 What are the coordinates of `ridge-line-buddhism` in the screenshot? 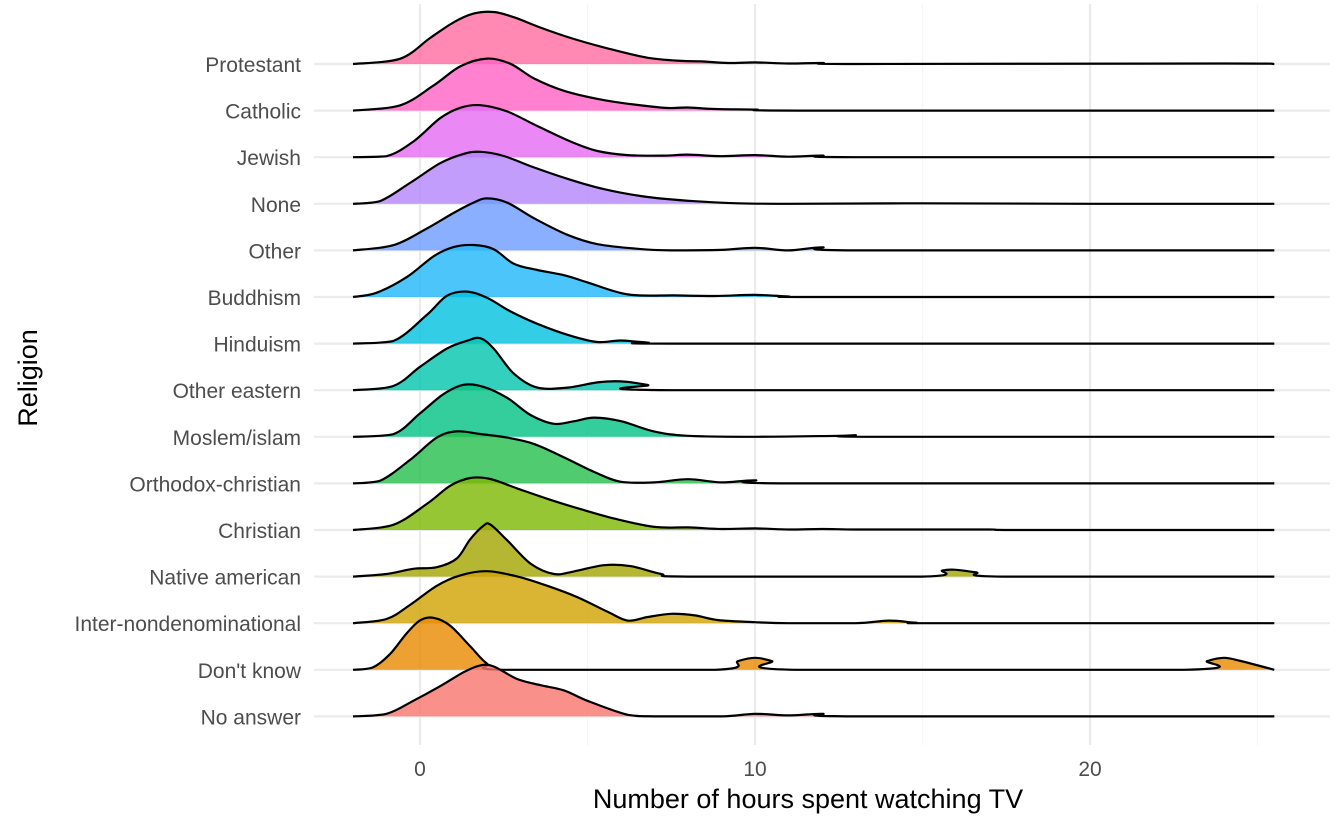 It's located at (813, 271).